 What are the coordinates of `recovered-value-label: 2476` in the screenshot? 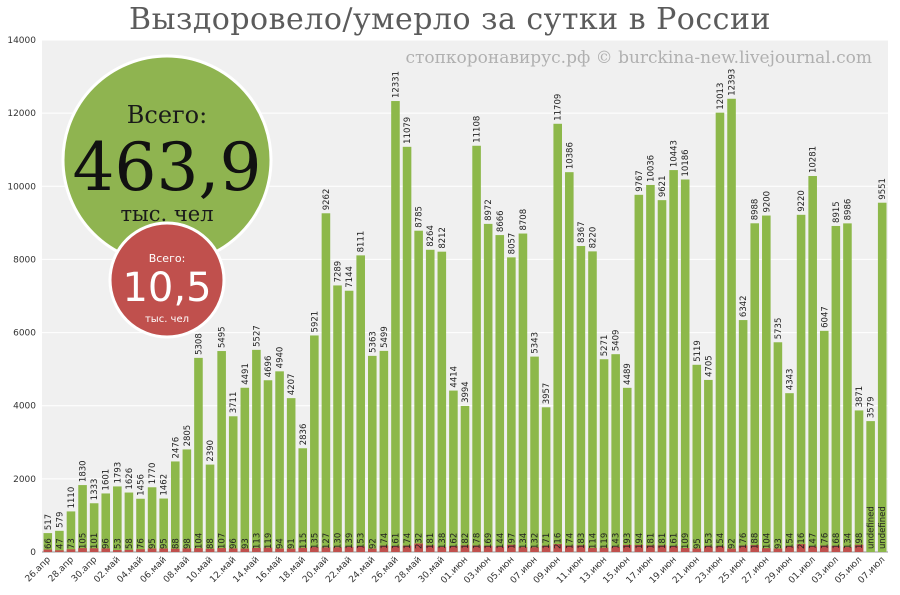 It's located at (176, 448).